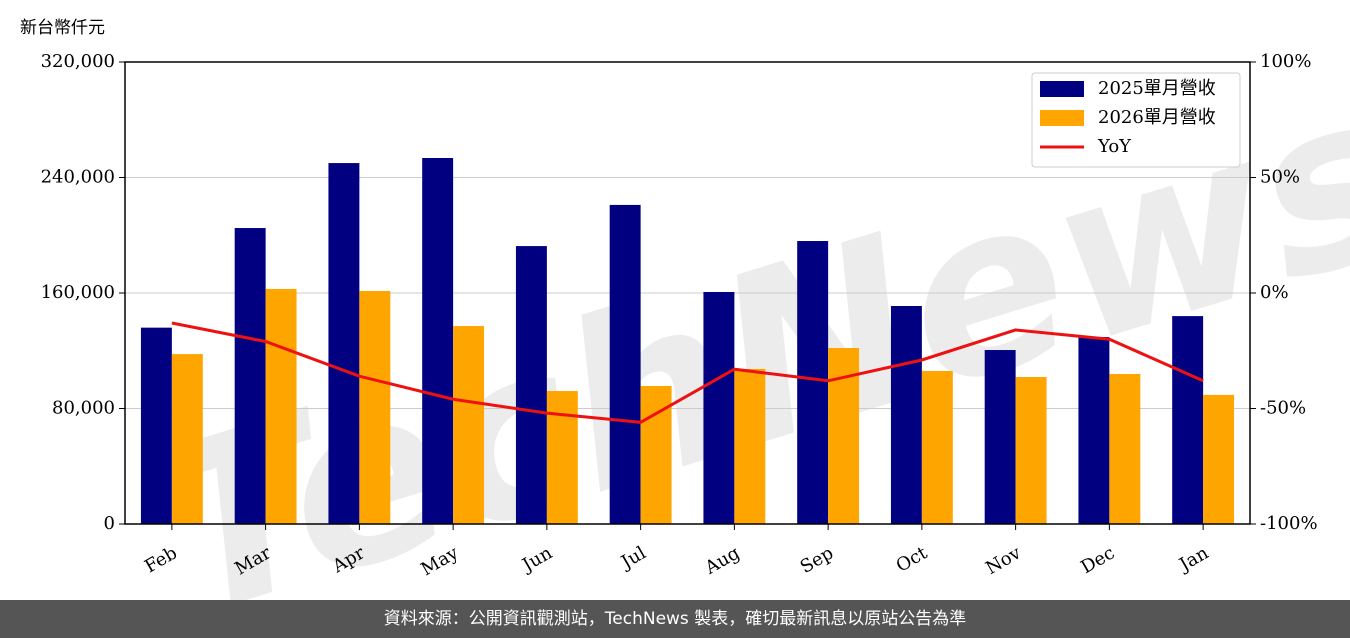 The image size is (1350, 638). I want to click on x-tick-label: Jul, so click(633, 558).